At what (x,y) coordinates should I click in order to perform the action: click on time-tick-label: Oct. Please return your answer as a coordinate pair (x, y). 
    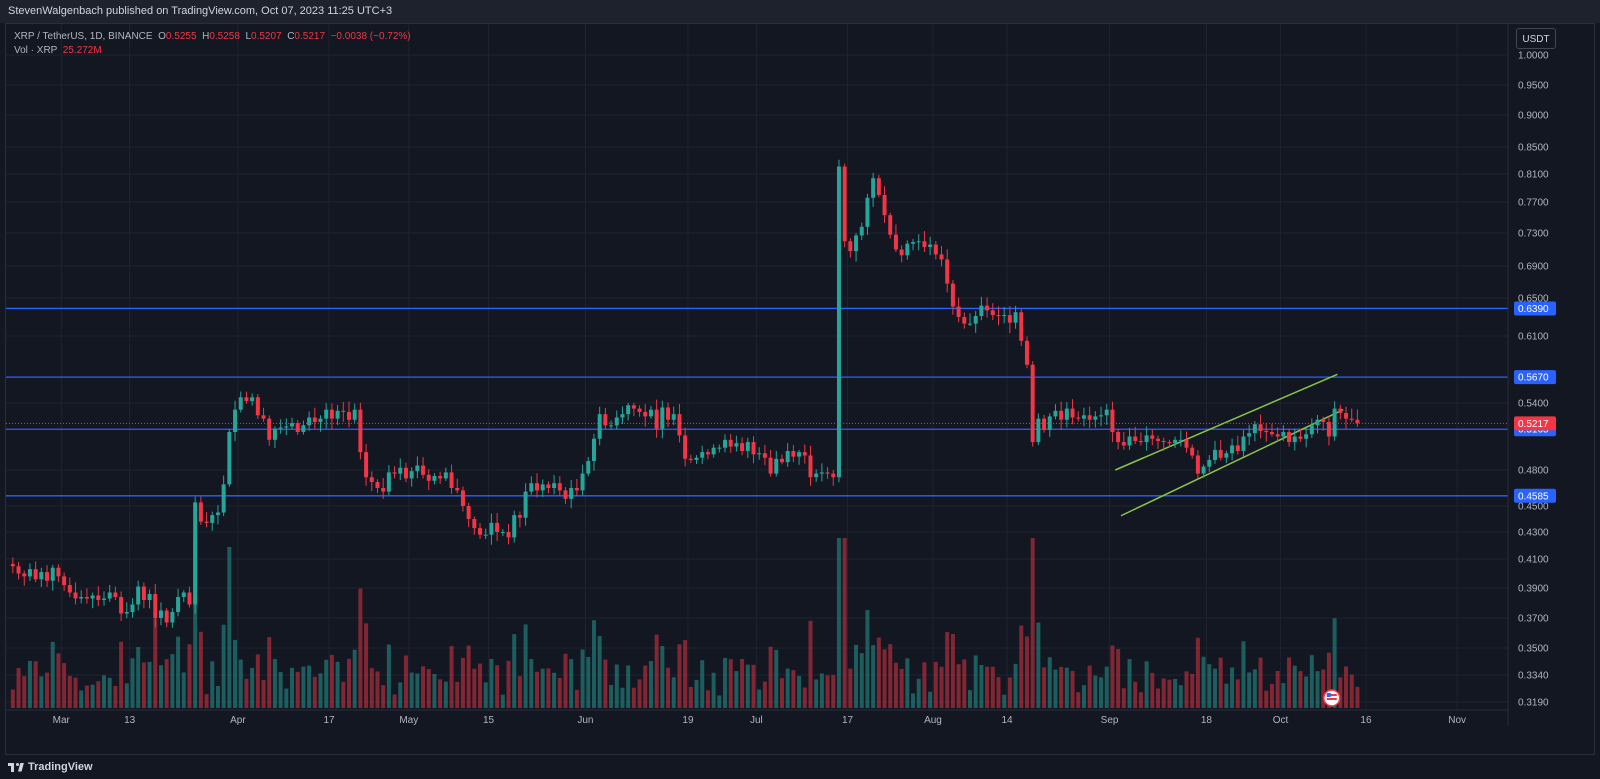
    Looking at the image, I should click on (1281, 720).